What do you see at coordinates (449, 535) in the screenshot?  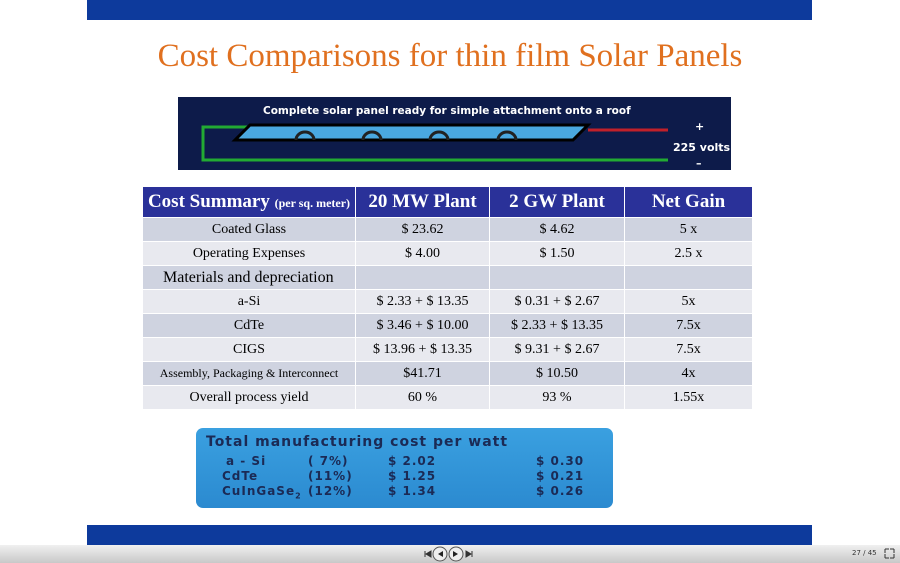 I see `bottom-bar` at bounding box center [449, 535].